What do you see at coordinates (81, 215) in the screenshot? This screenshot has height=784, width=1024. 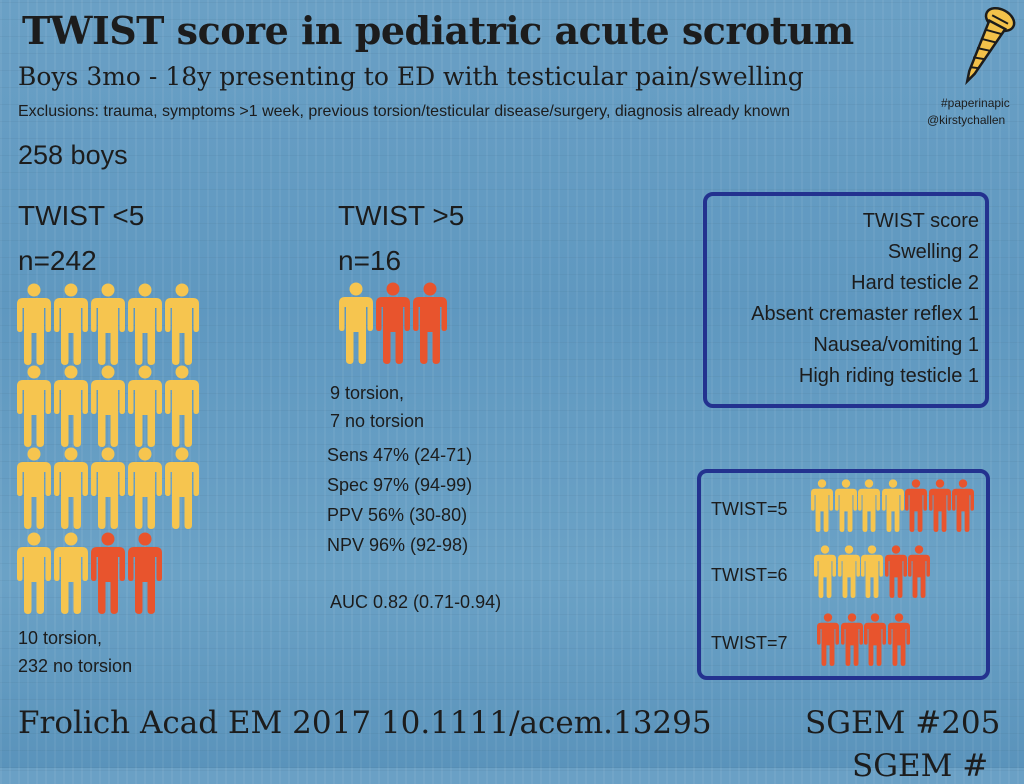 I see `low-group-label: TWIST <5` at bounding box center [81, 215].